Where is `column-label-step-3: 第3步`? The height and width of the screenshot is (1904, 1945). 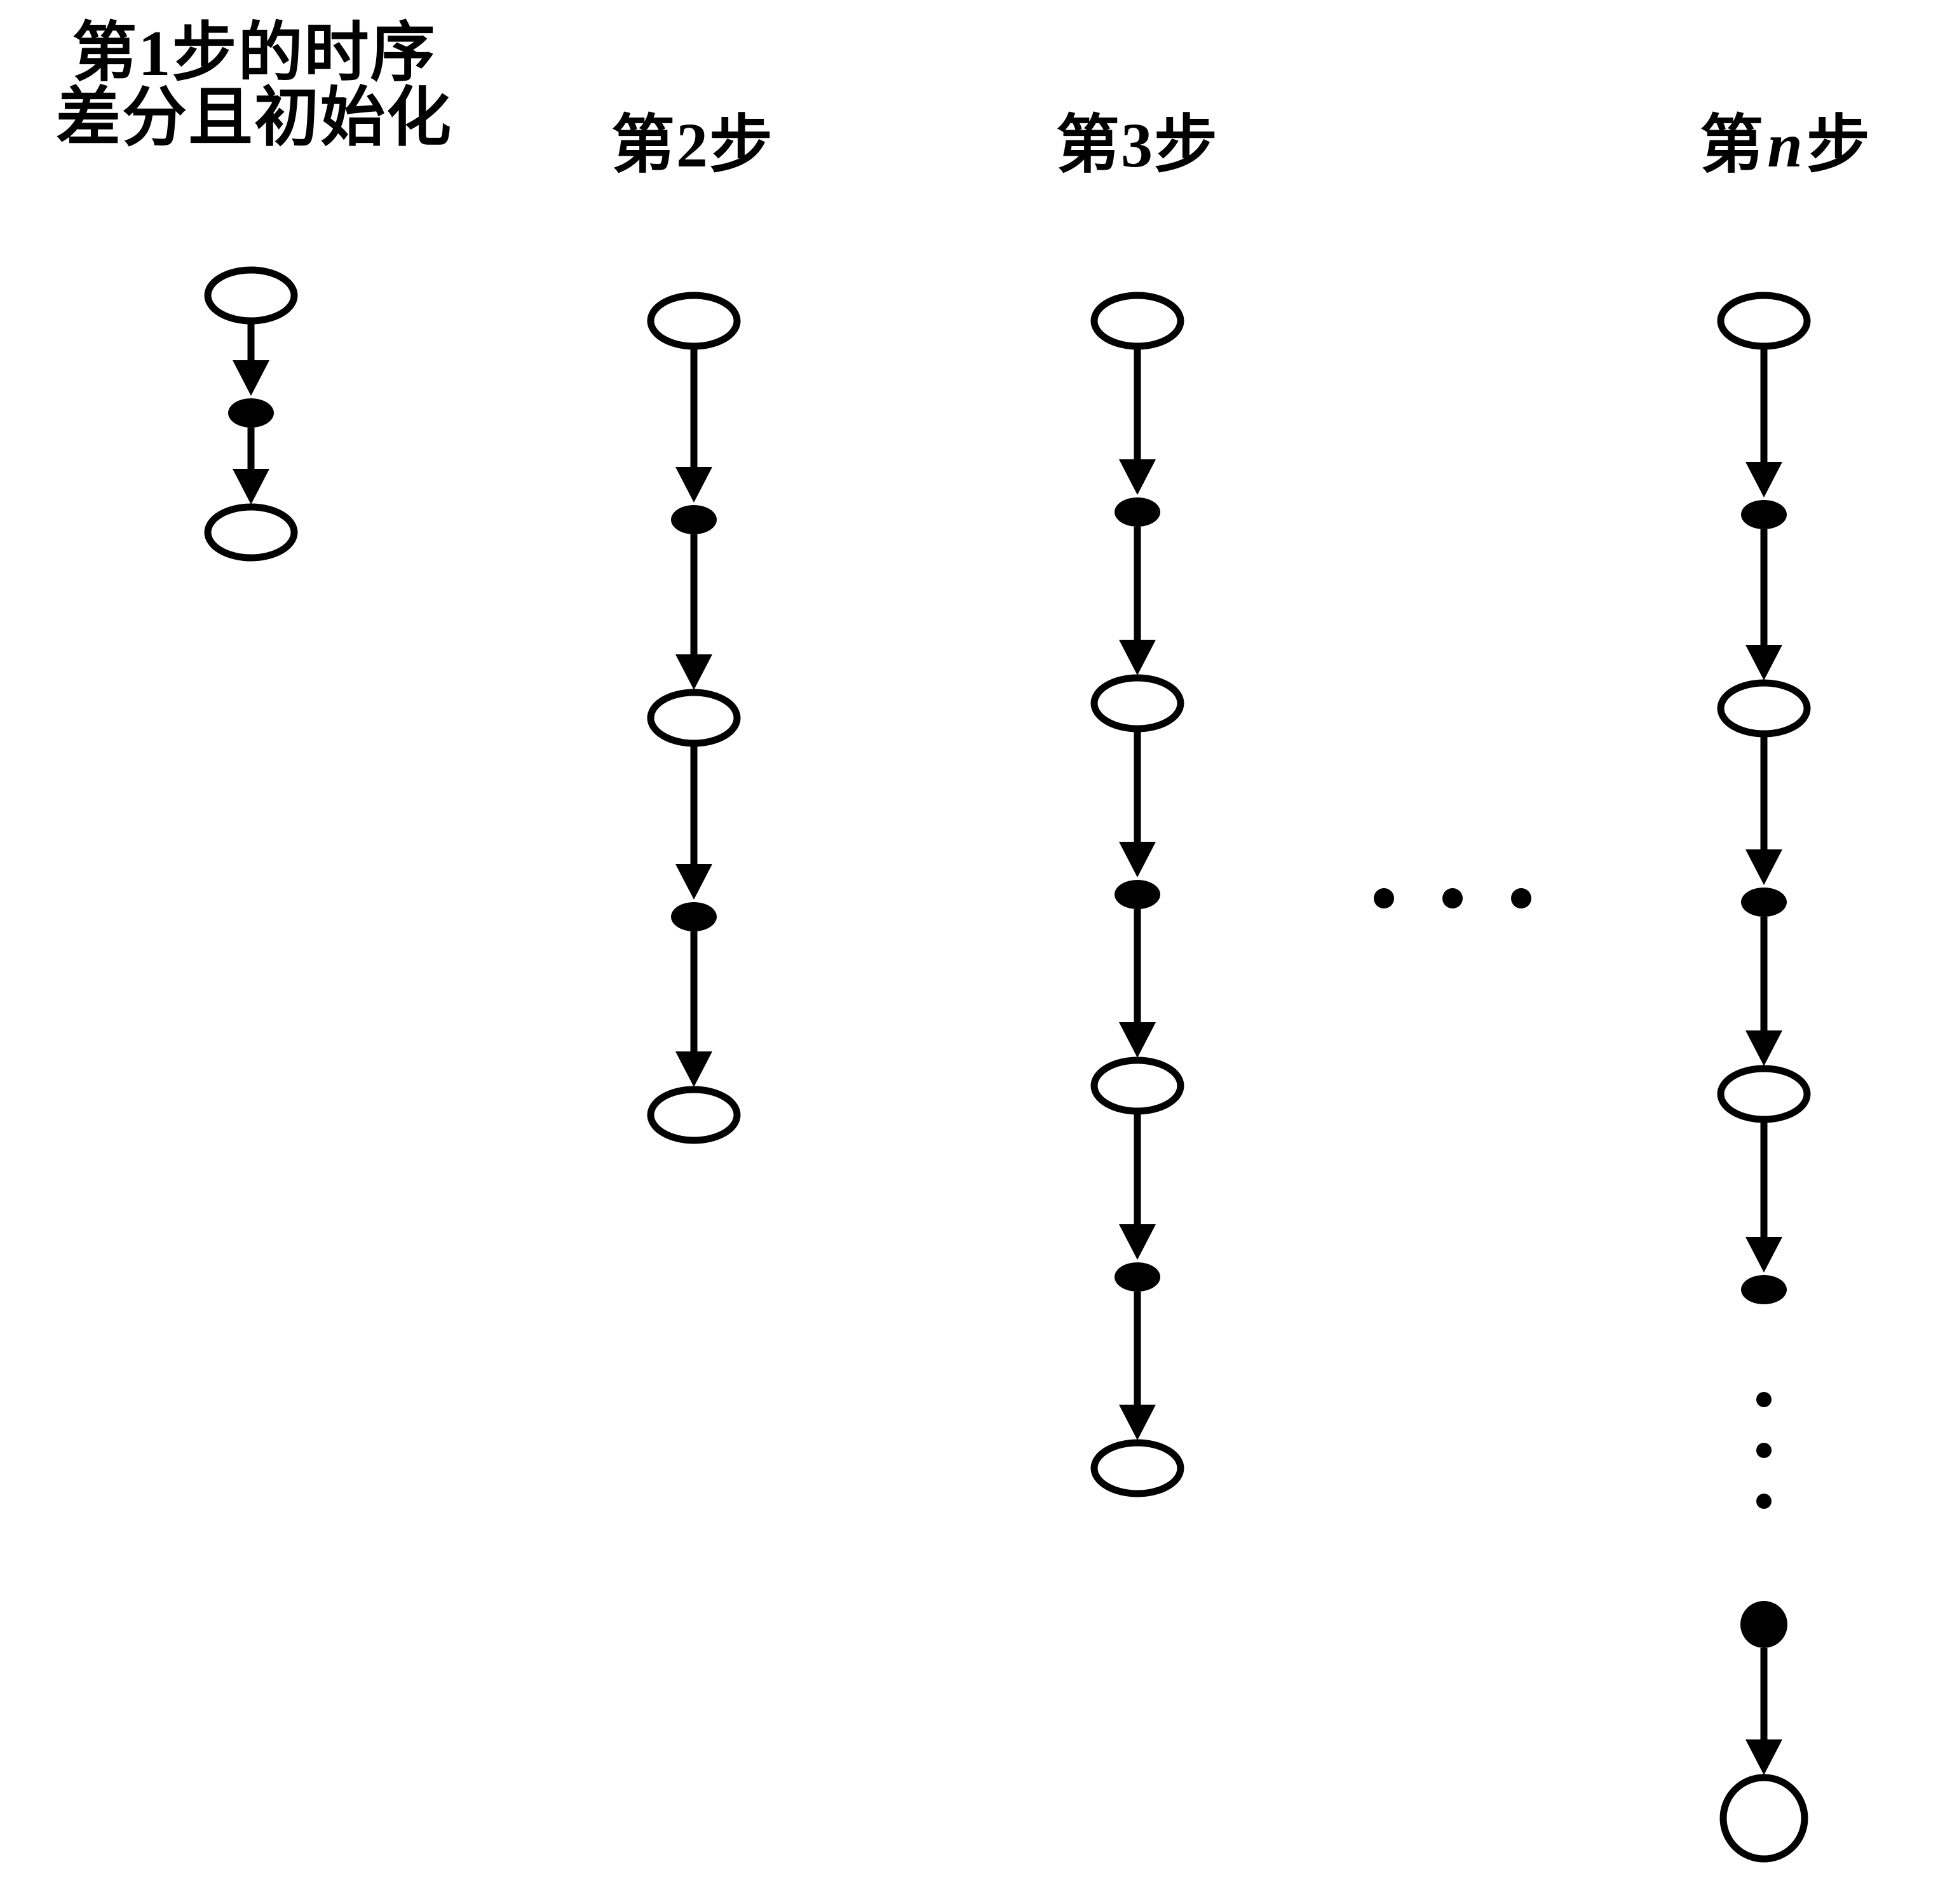
column-label-step-3: 第3步 is located at coordinates (1137, 145).